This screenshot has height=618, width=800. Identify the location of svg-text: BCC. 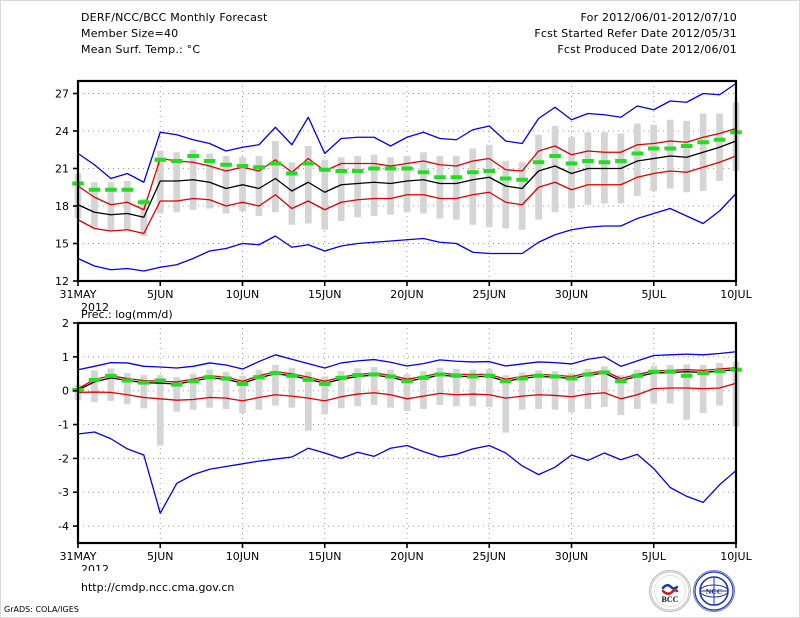
(670, 599).